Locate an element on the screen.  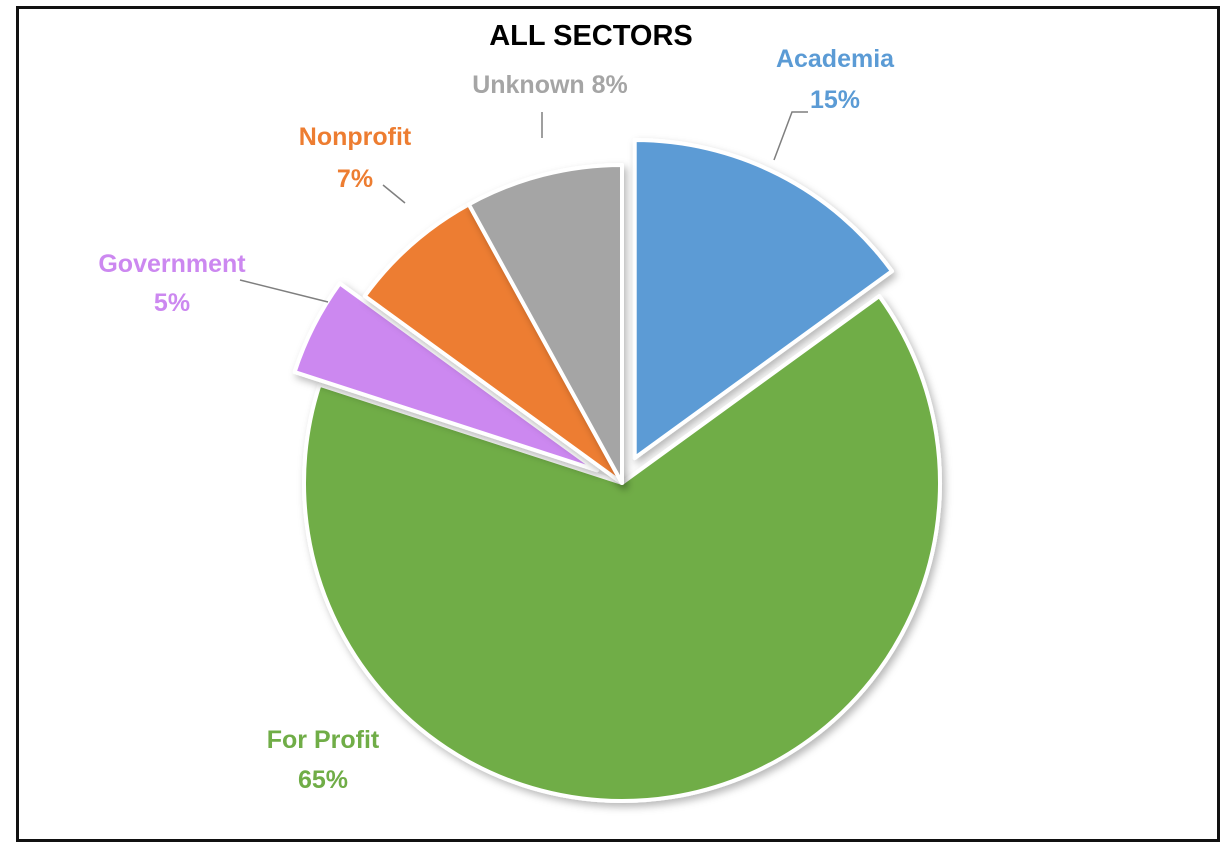
pie-slice-nonprofit is located at coordinates (493, 343).